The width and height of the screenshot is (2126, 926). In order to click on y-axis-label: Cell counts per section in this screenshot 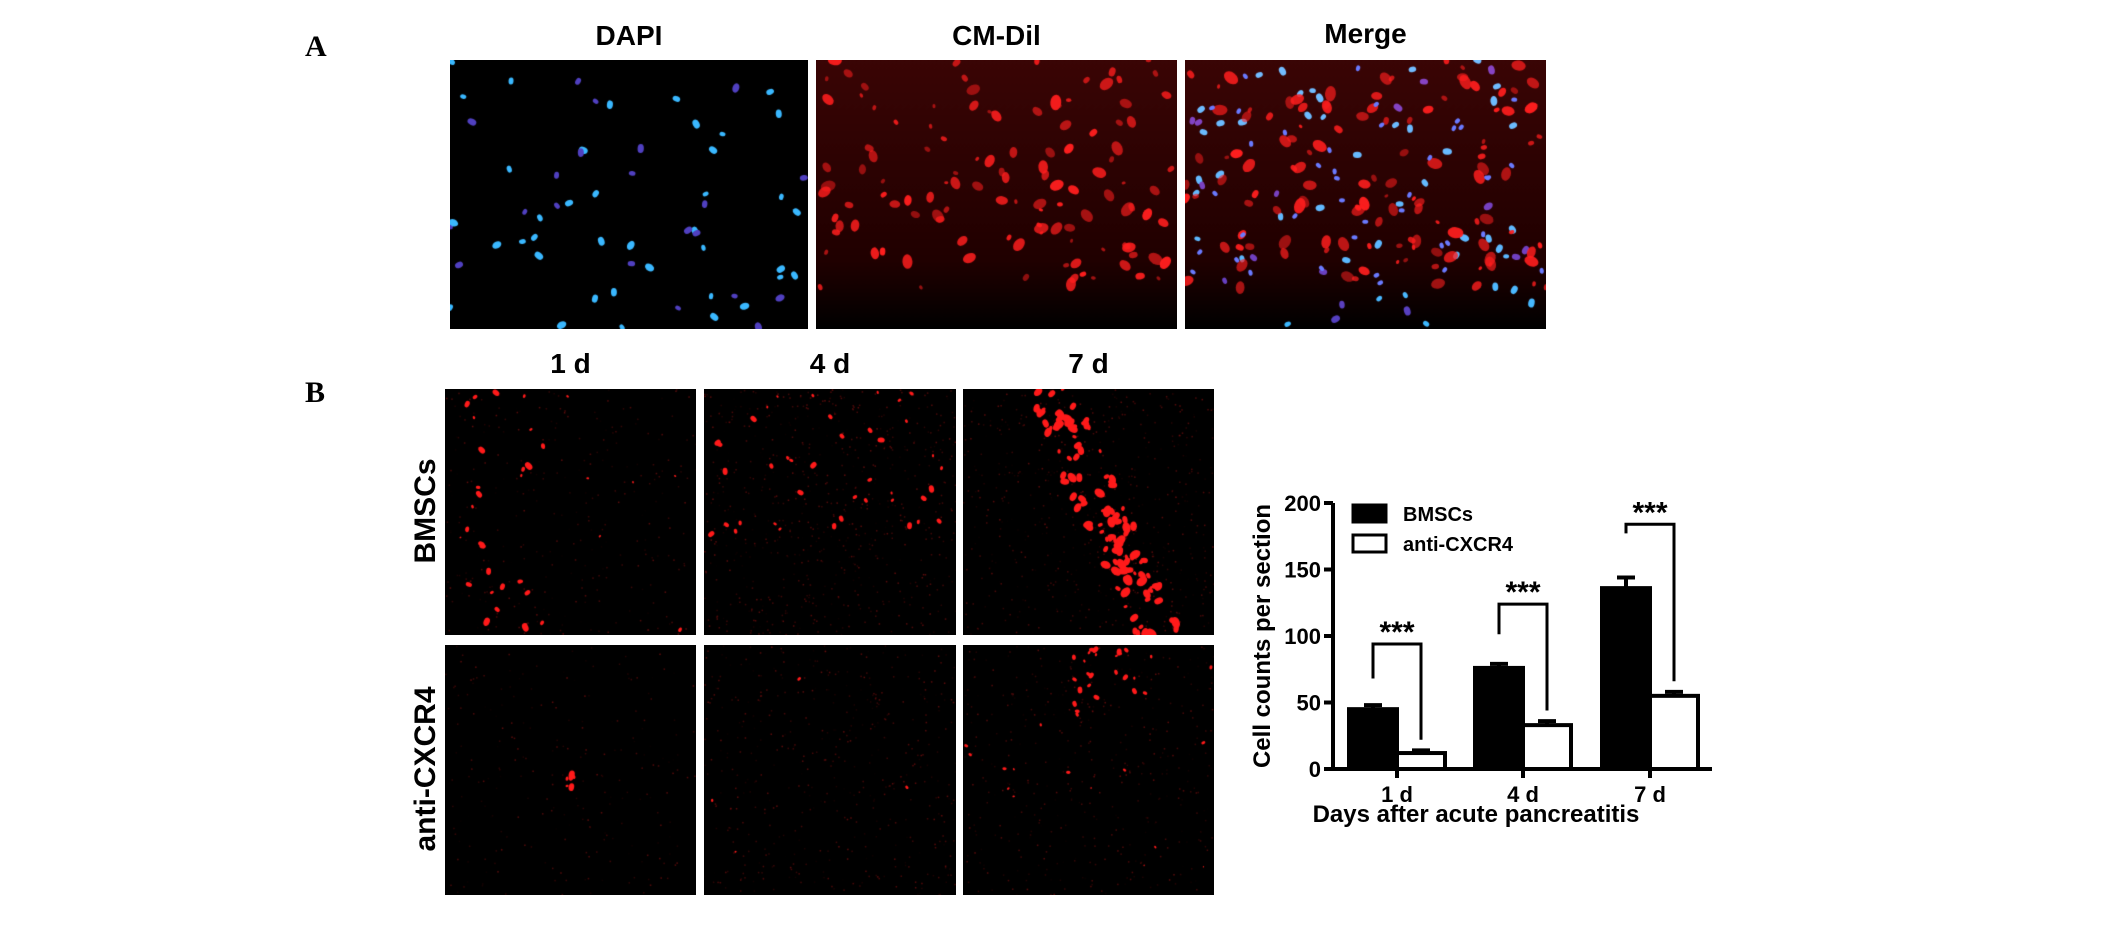, I will do `click(1262, 636)`.